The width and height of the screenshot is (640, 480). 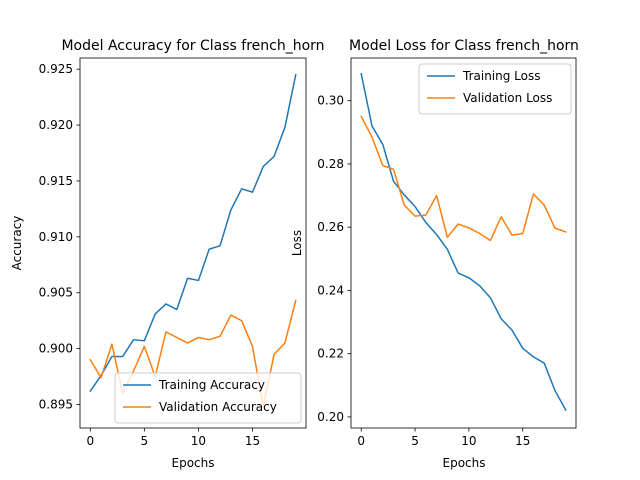 What do you see at coordinates (56, 181) in the screenshot?
I see `accuracy-y-tick-label: 0.915` at bounding box center [56, 181].